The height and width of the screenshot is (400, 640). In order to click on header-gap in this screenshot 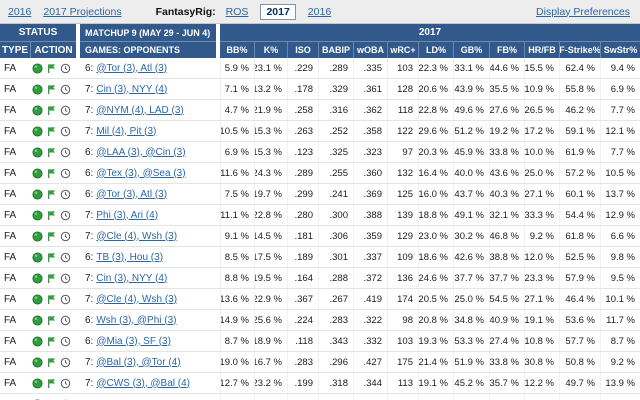, I will do `click(218, 32)`.